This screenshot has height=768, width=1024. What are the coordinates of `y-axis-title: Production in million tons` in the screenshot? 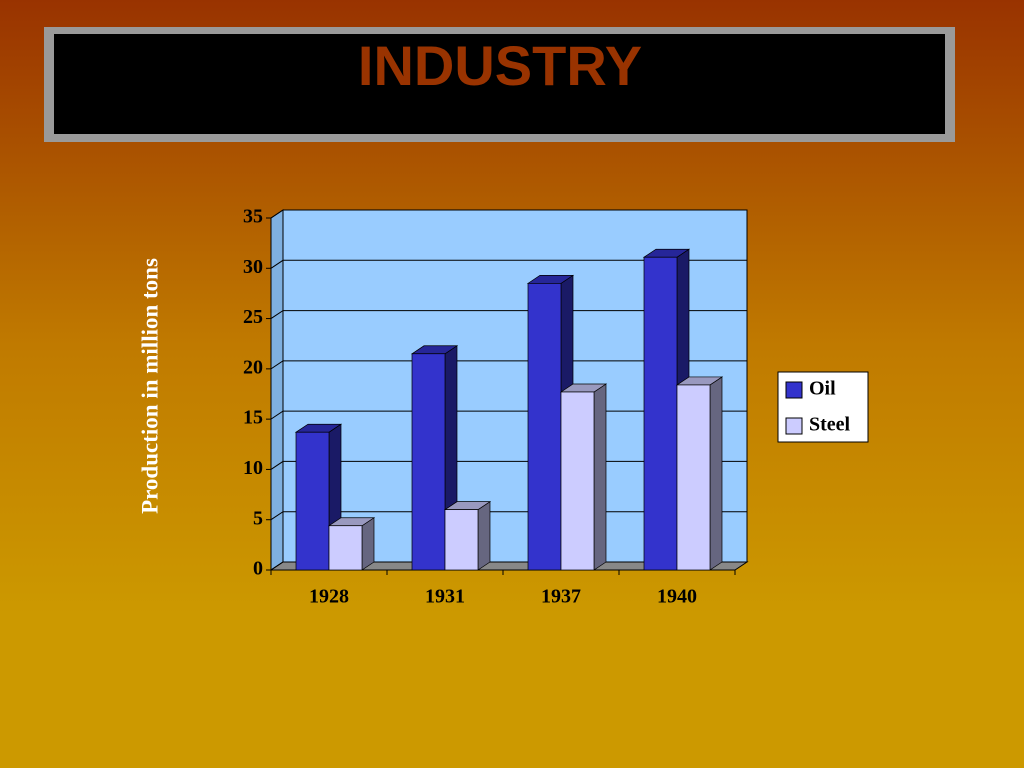 It's located at (149, 386).